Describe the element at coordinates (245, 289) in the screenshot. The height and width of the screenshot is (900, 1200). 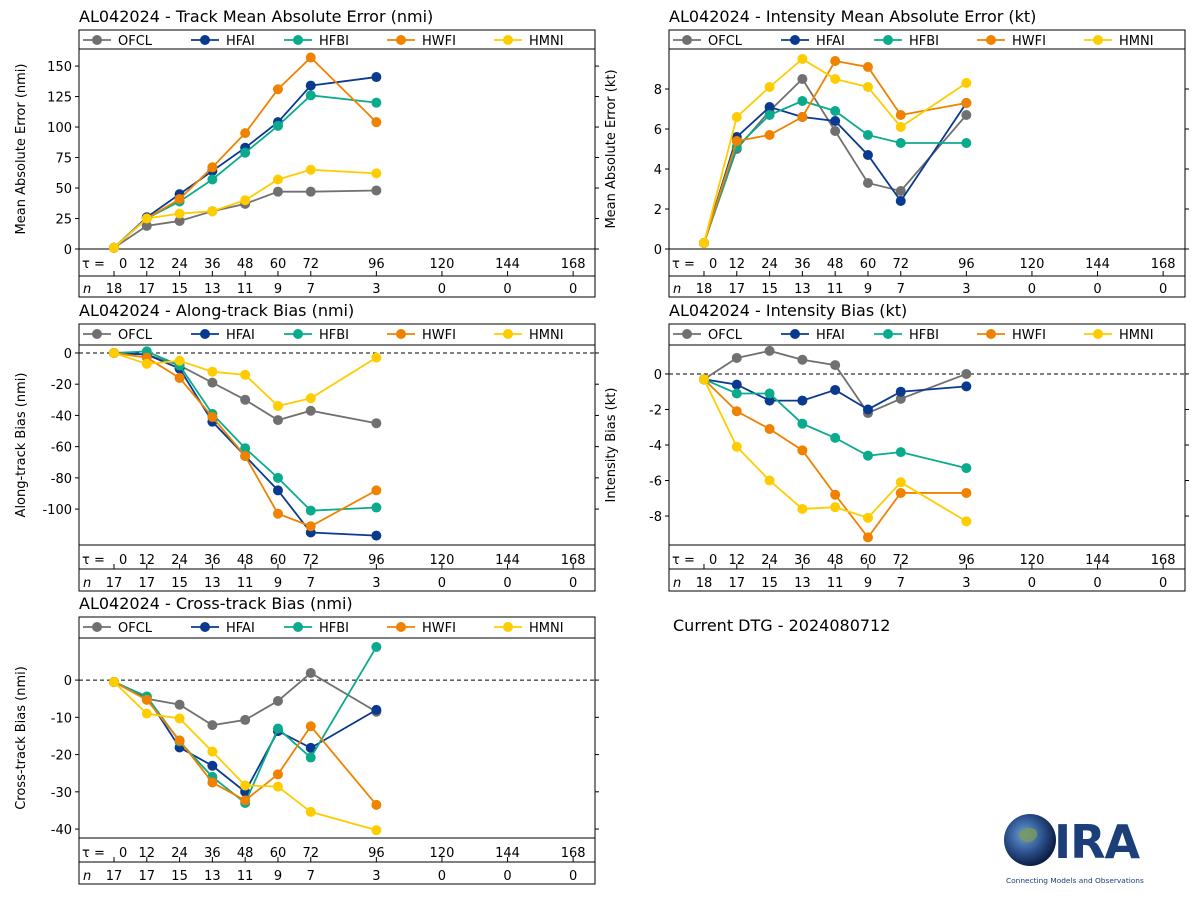
I see `n-count: 11` at that location.